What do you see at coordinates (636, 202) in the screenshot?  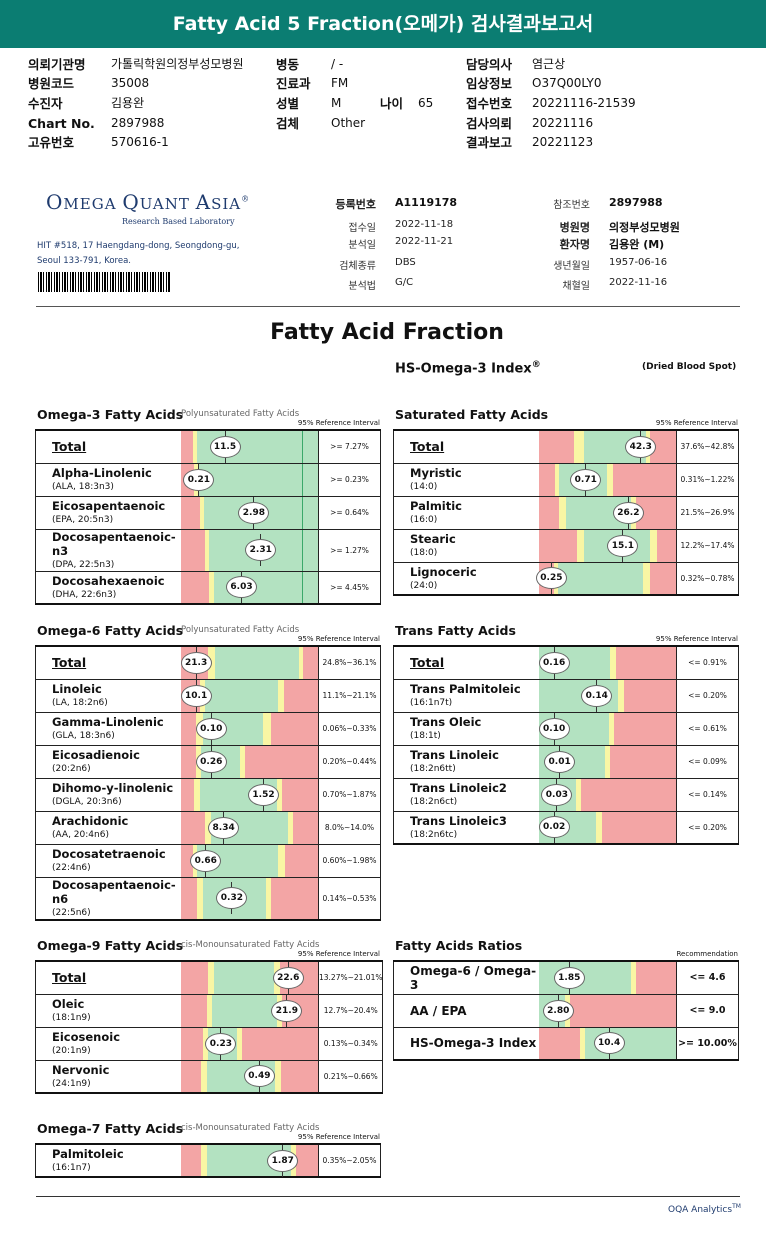 I see `meta-value: 2897988` at bounding box center [636, 202].